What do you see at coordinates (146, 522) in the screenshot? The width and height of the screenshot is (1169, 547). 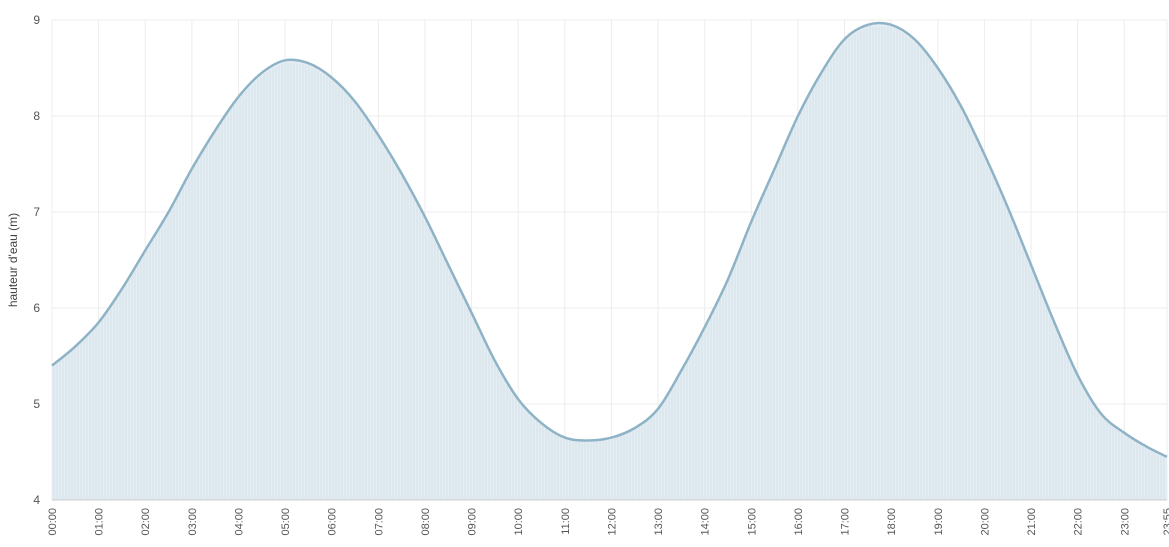 I see `x-tick-label: 02:00` at bounding box center [146, 522].